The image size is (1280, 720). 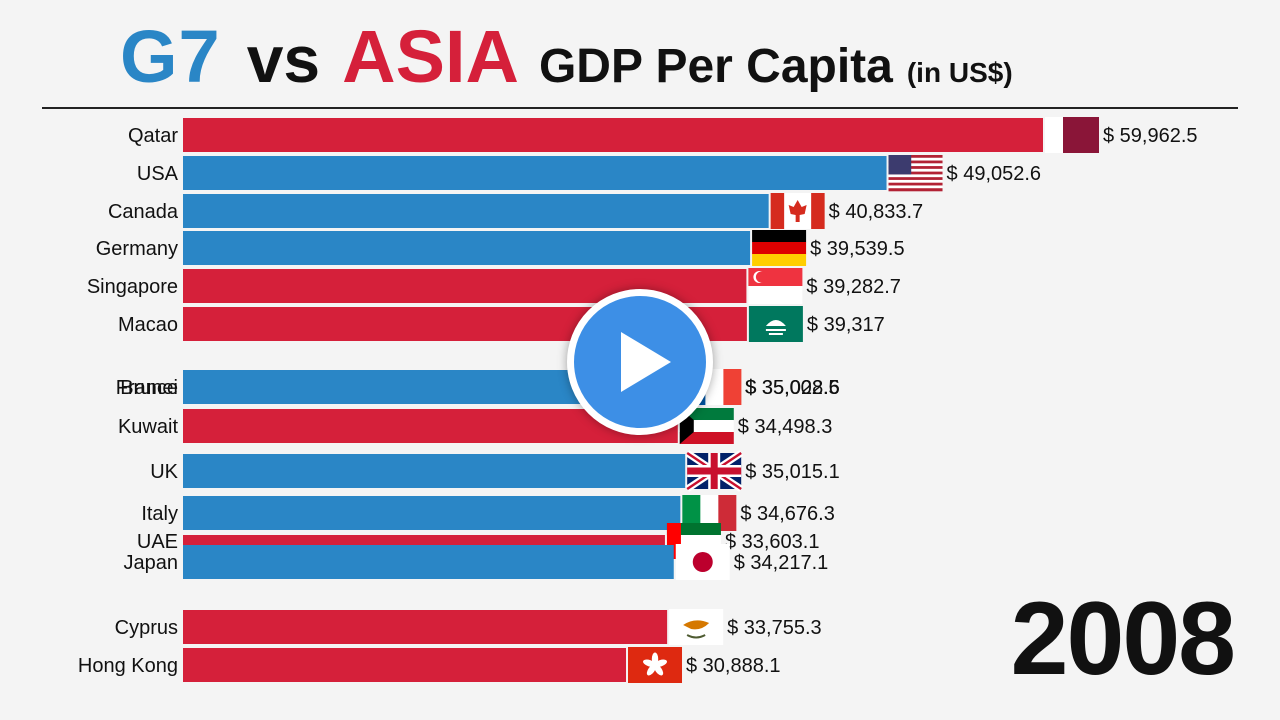 What do you see at coordinates (143, 212) in the screenshot?
I see `category-label: Canada` at bounding box center [143, 212].